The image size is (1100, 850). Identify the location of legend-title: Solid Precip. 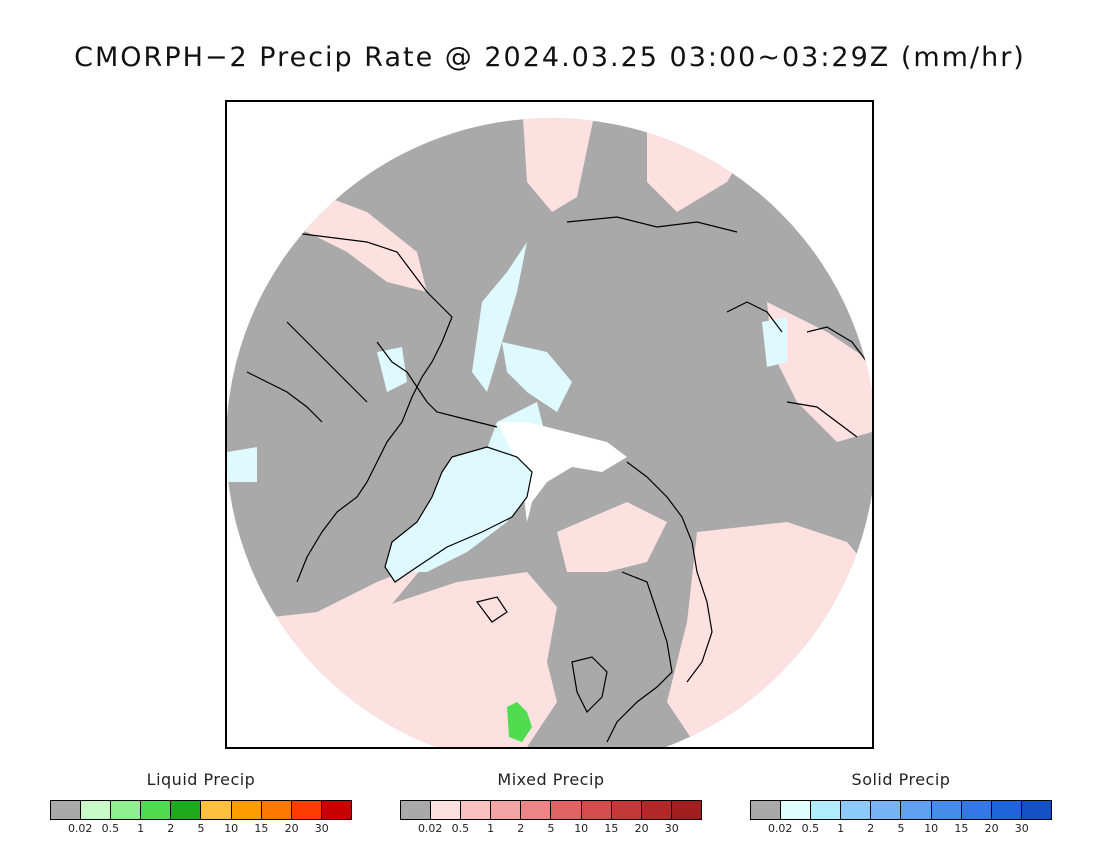
(901, 779).